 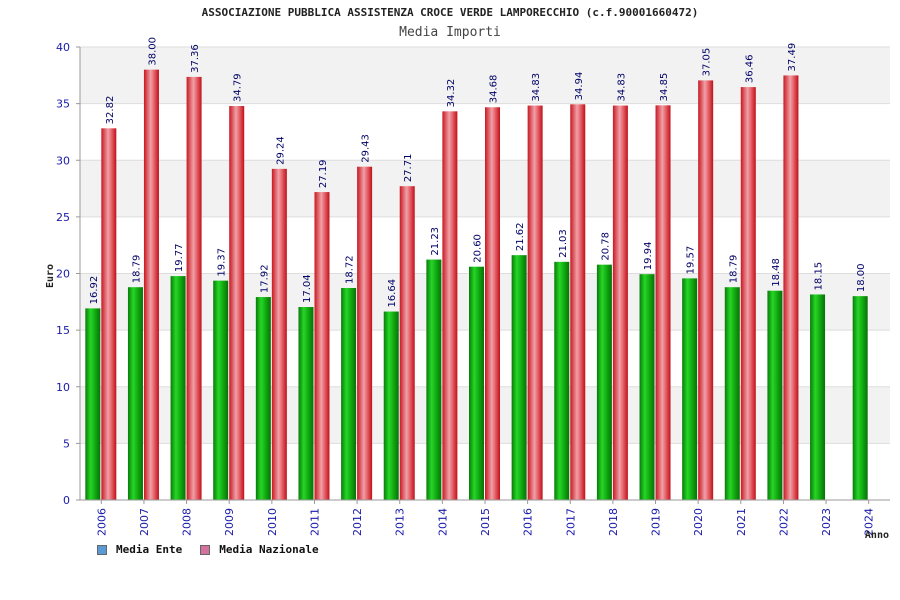 What do you see at coordinates (691, 260) in the screenshot?
I see `data-label-media-ente: 19.57` at bounding box center [691, 260].